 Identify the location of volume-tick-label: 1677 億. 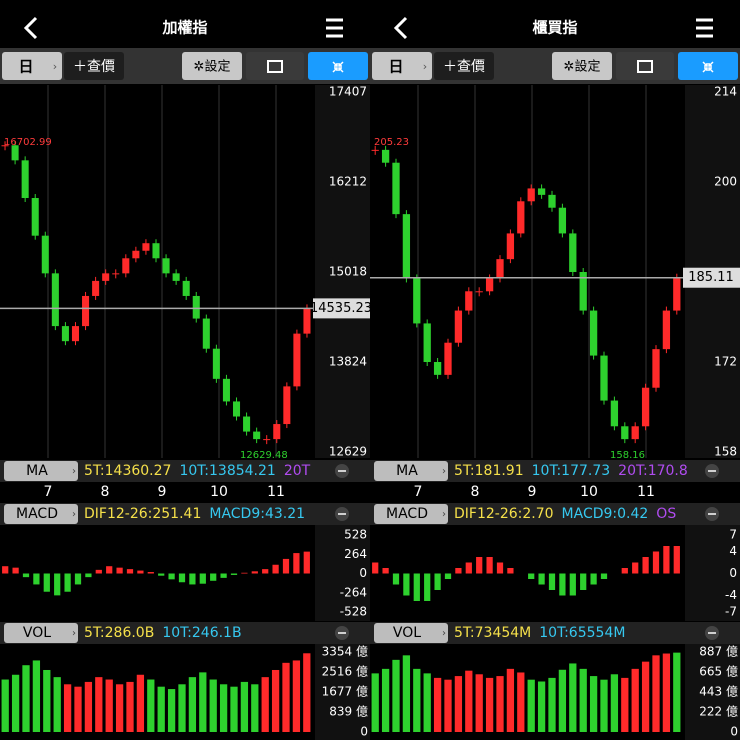
(345, 692).